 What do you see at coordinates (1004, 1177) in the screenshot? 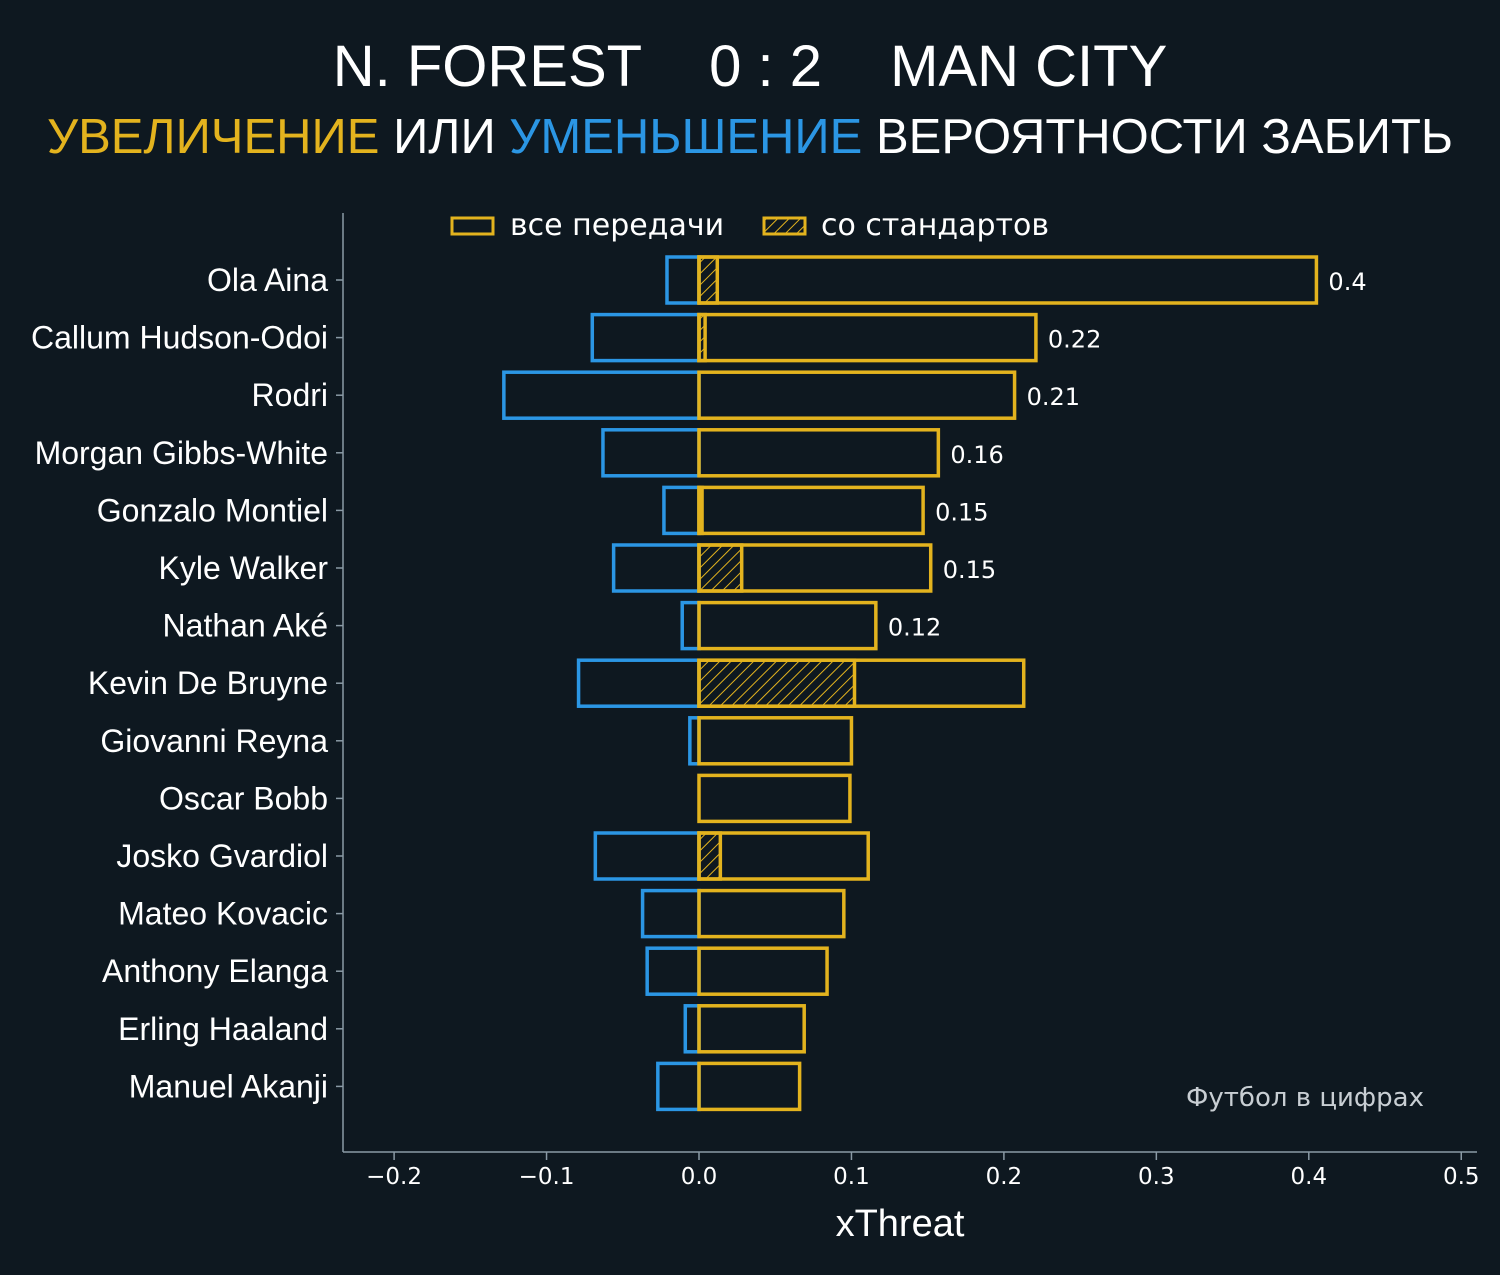
I see `x-tick-label: 0.2` at bounding box center [1004, 1177].